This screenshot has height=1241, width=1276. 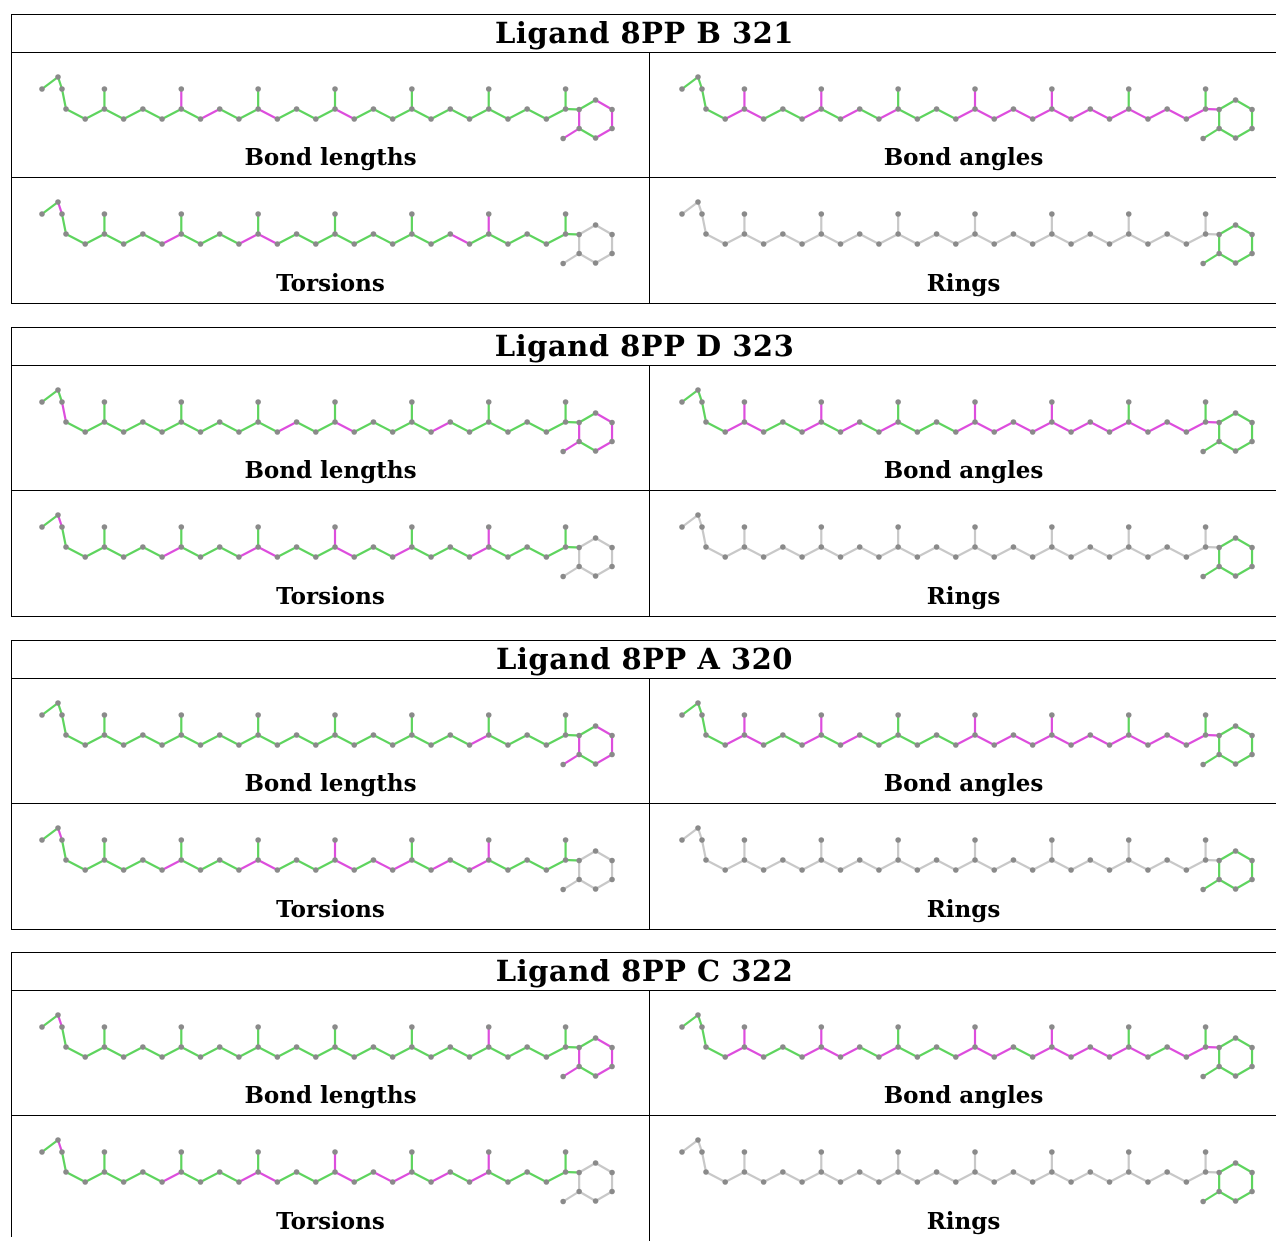 I want to click on ligand-title: Ligand 8PP B 321, so click(x=644, y=34).